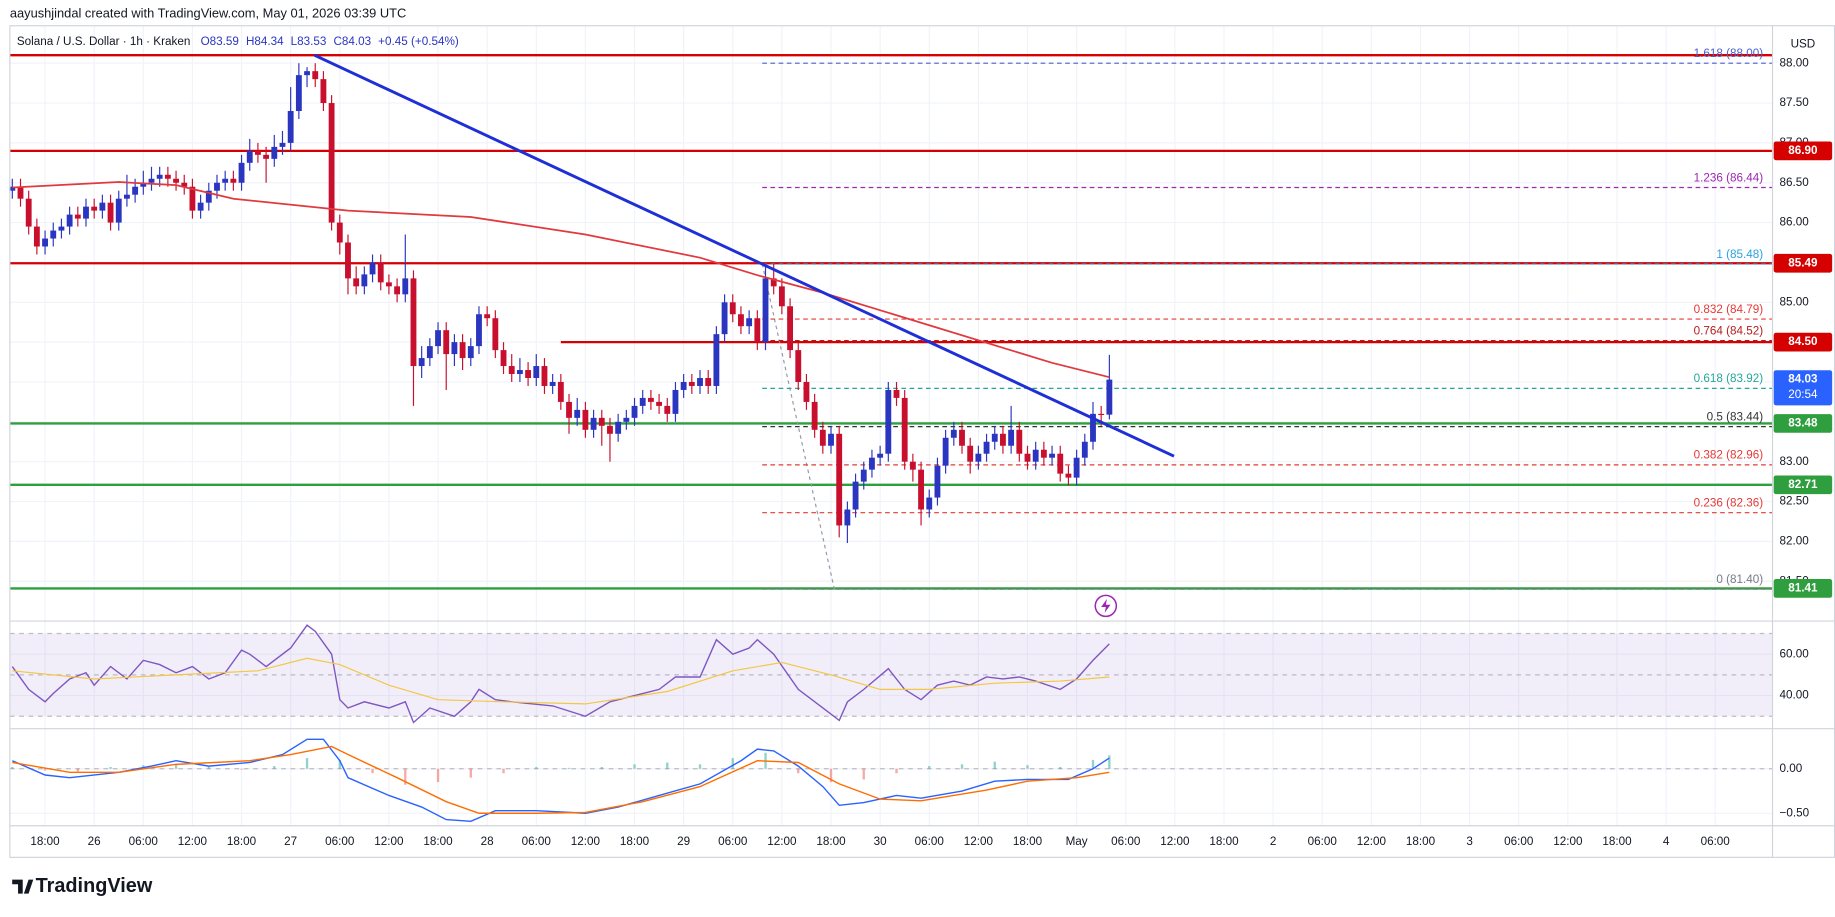  I want to click on replay-icon, so click(1106, 606).